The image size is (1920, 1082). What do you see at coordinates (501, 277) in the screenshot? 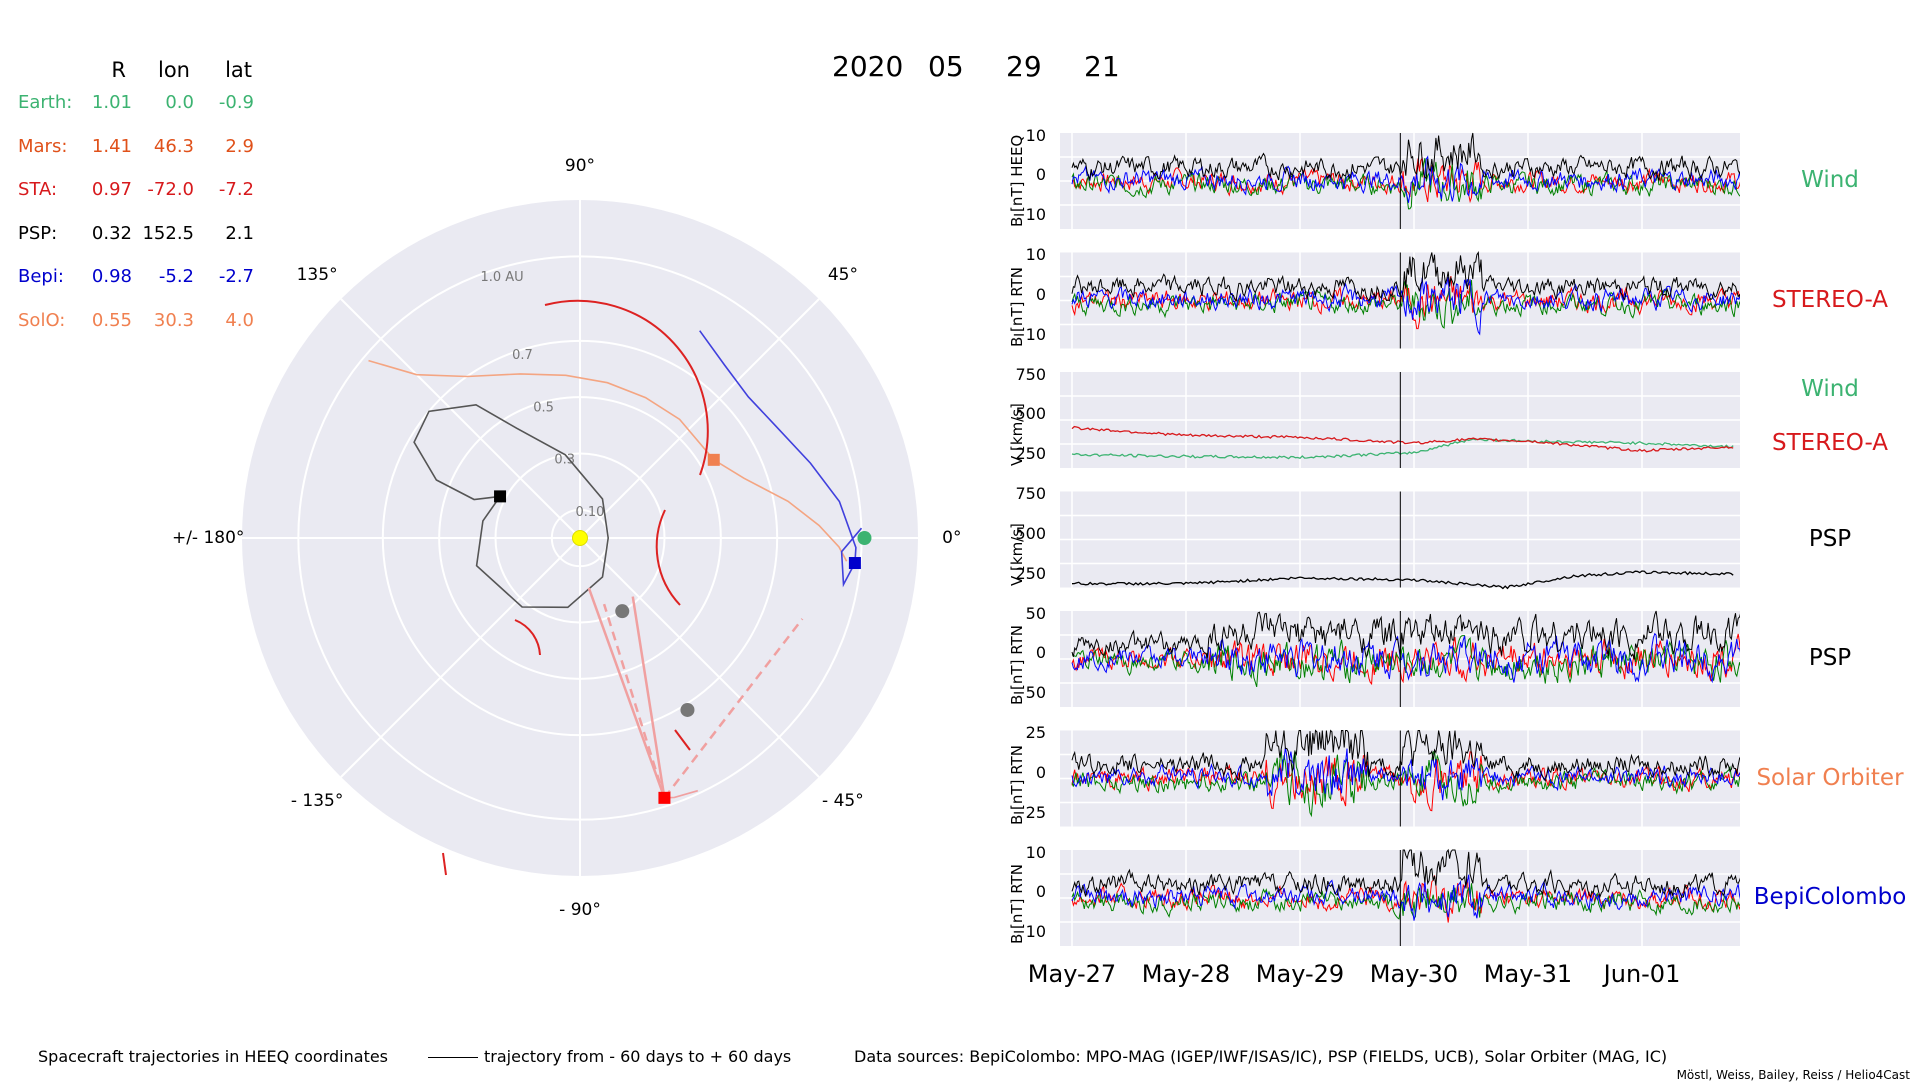
I see `radial-label: 1.0 AU` at bounding box center [501, 277].